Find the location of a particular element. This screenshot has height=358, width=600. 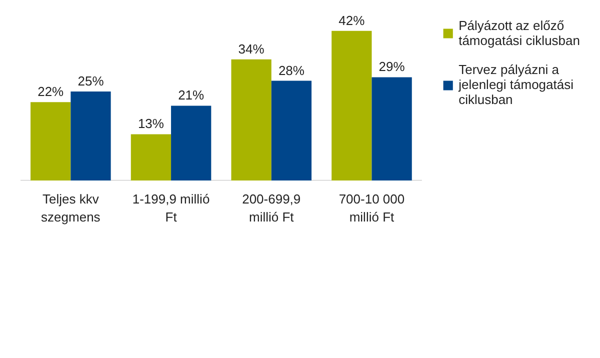

x-tick-label: 200-699,9 millió Ft is located at coordinates (271, 208).